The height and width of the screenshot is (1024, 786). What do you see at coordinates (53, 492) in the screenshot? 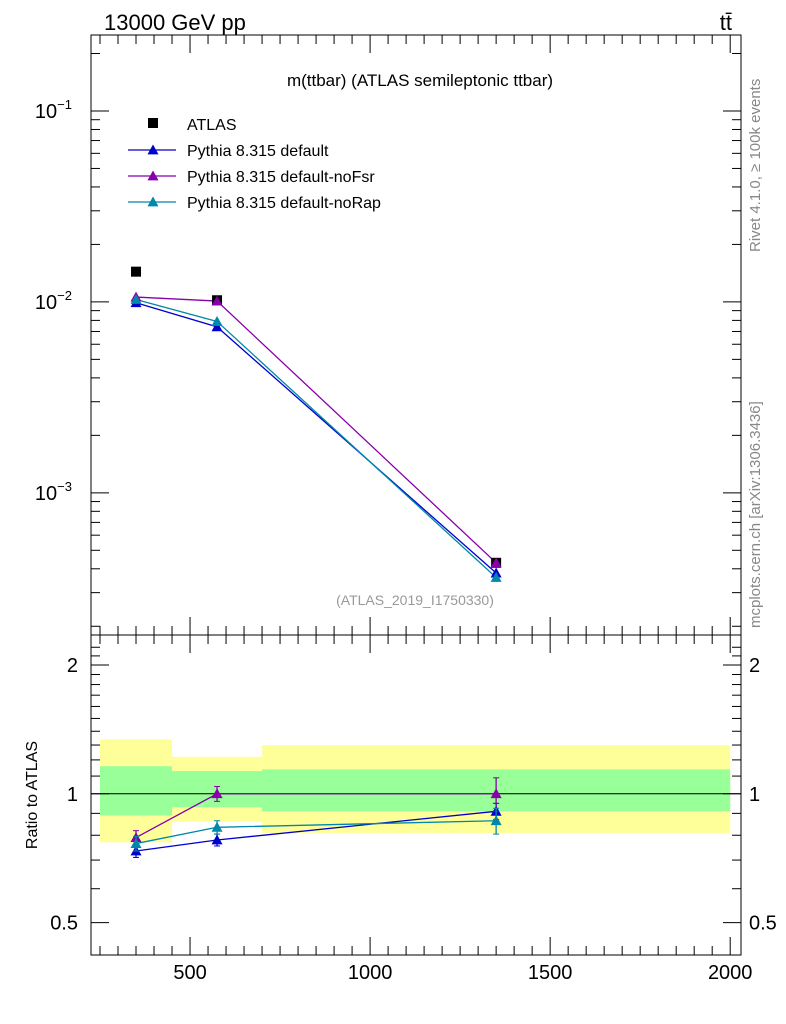
I see `y-tick-label: 10⁻³` at bounding box center [53, 492].